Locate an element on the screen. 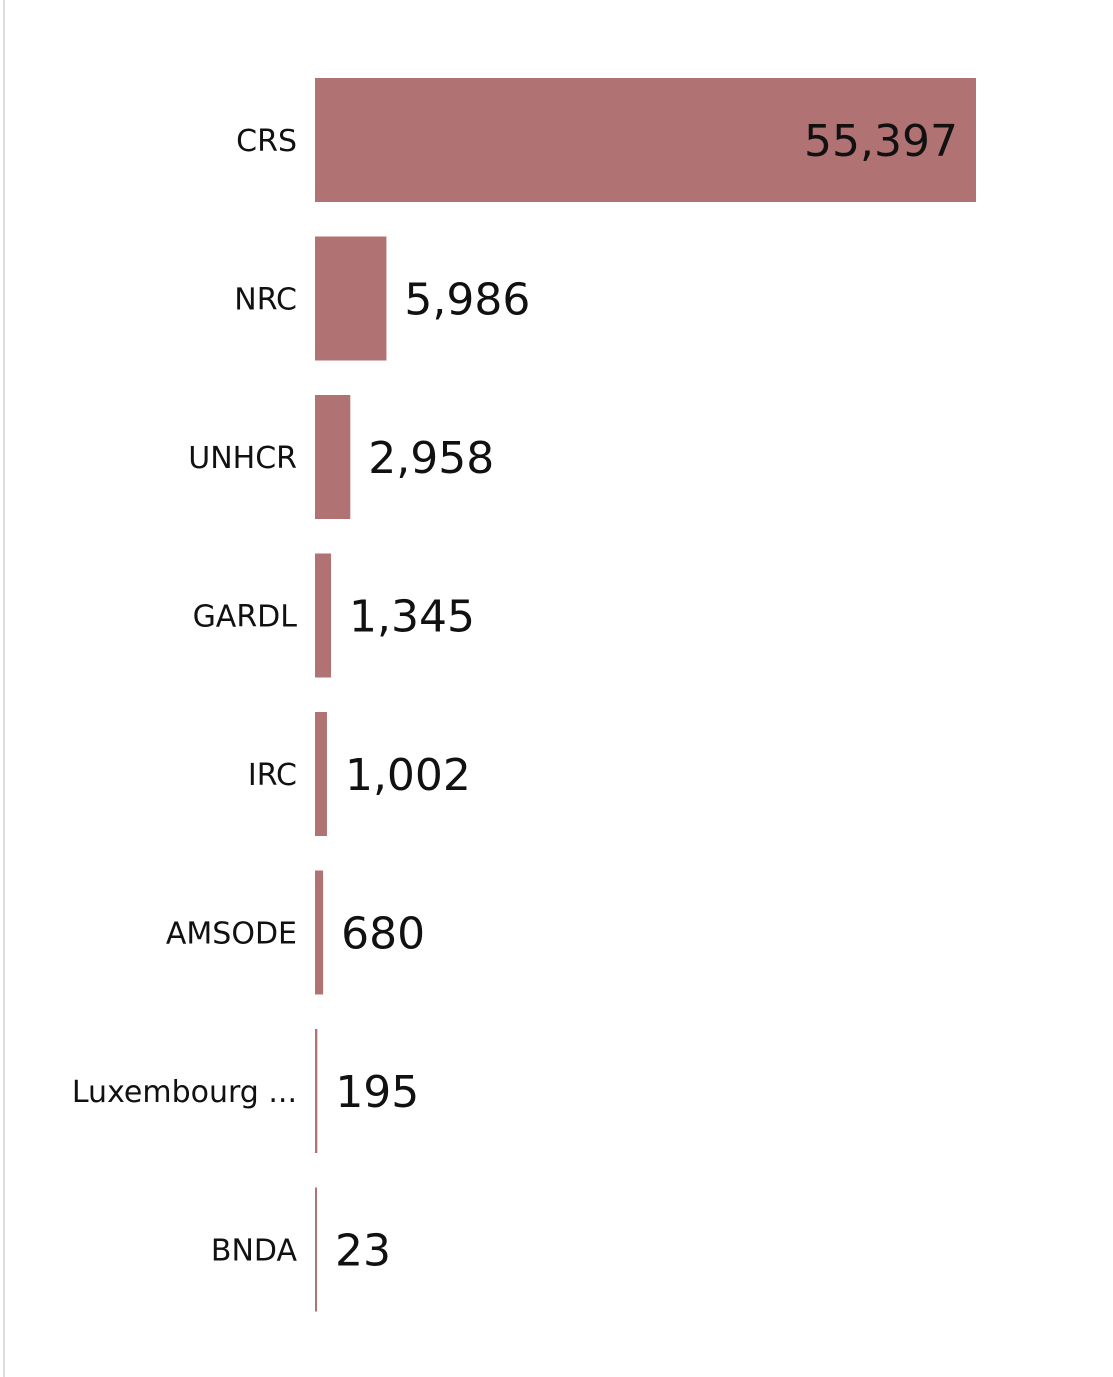 Image resolution: width=1113 pixels, height=1377 pixels. bar-group: UNHCR 2,958 is located at coordinates (341, 457).